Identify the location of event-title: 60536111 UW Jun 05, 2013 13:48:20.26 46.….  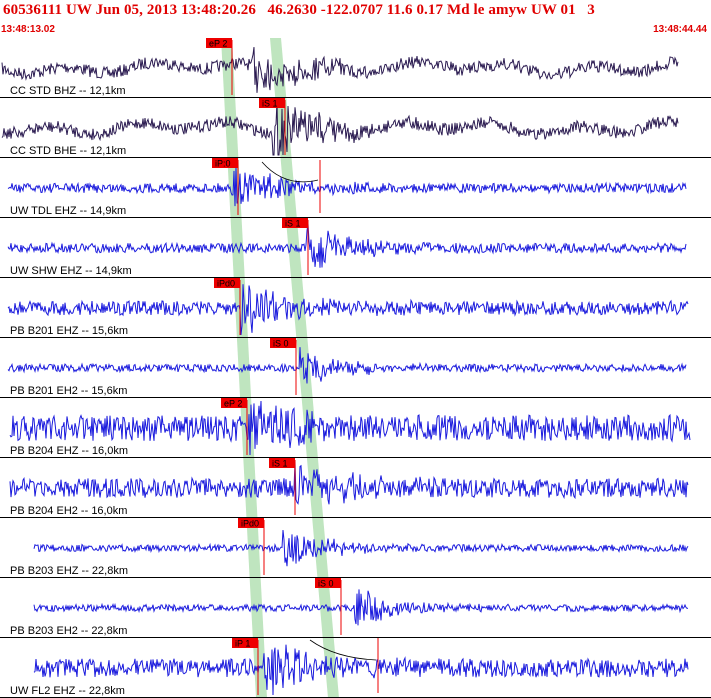
(299, 10).